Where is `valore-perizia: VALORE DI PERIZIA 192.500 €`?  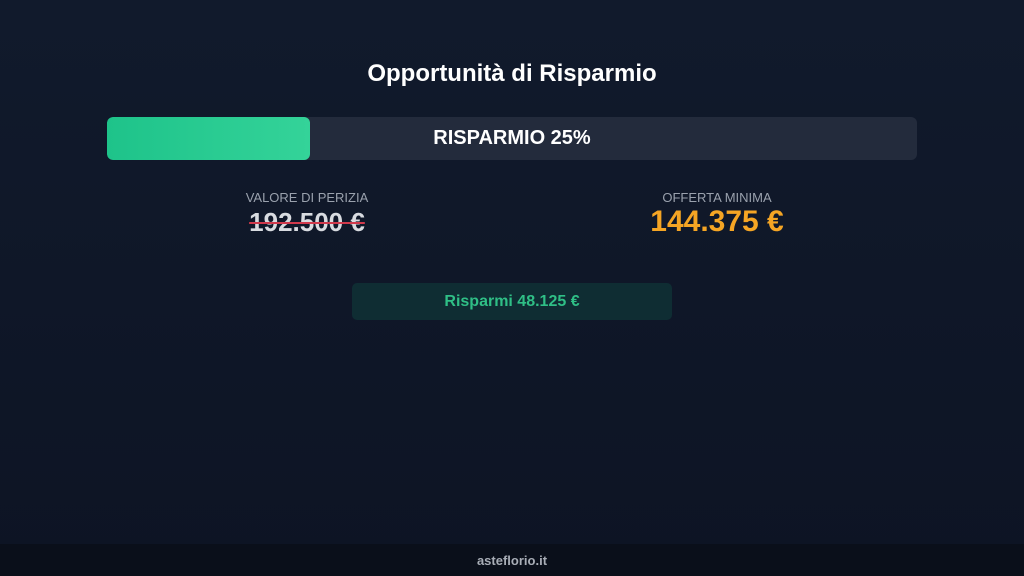
valore-perizia: VALORE DI PERIZIA 192.500 € is located at coordinates (307, 214).